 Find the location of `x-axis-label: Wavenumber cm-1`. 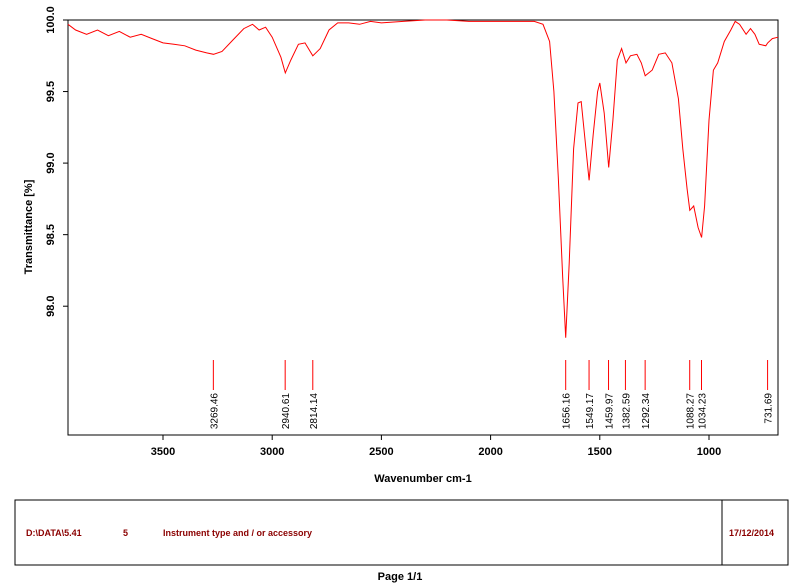

x-axis-label: Wavenumber cm-1 is located at coordinates (422, 479).